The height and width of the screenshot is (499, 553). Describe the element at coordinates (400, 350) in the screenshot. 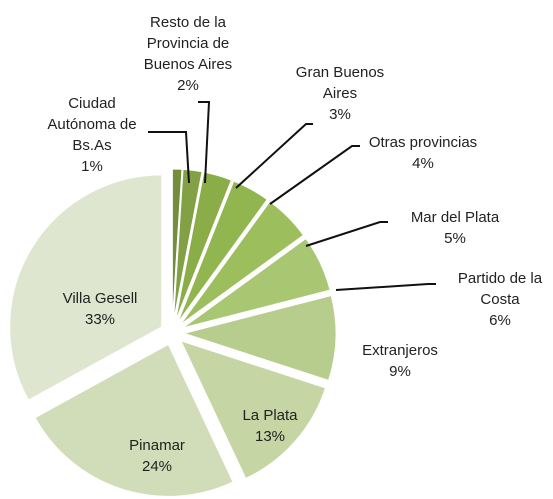

I see `category-label: Extranjeros` at that location.